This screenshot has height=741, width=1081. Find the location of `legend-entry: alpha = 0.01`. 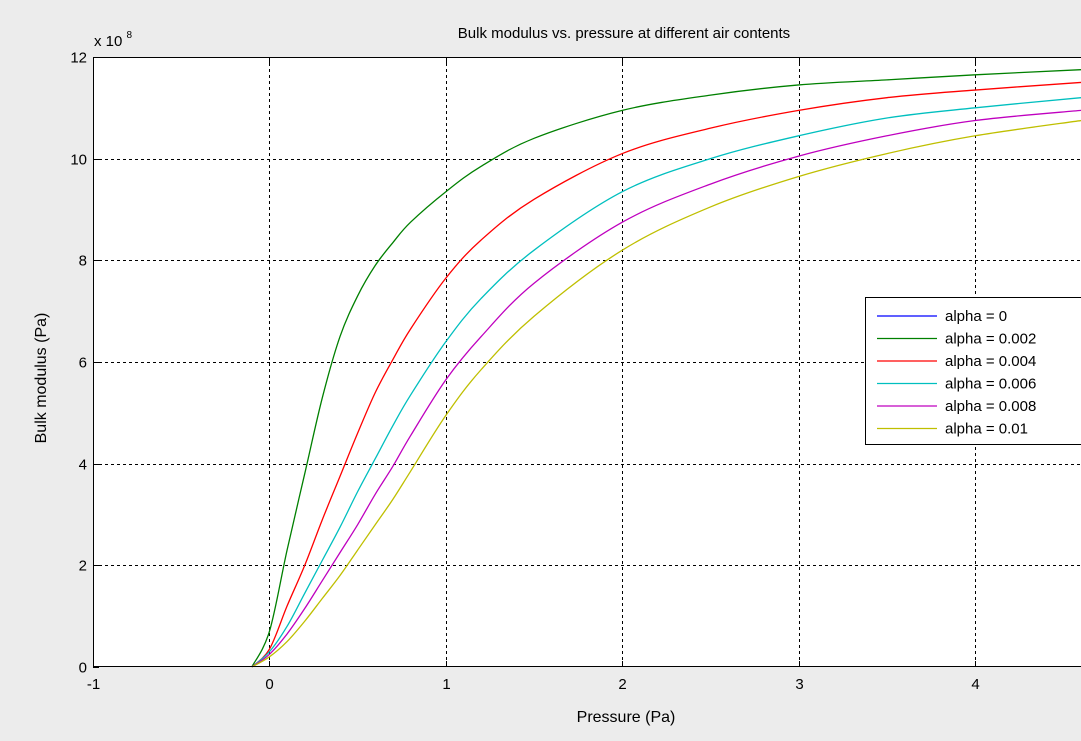

legend-entry: alpha = 0.01 is located at coordinates (986, 429).